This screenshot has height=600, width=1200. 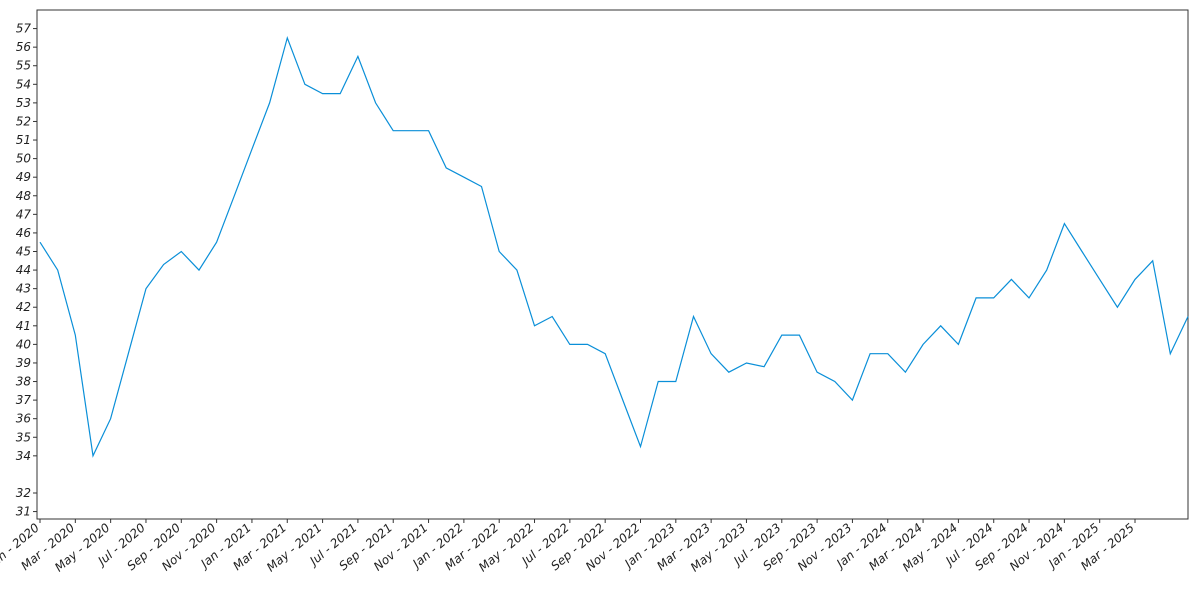 What do you see at coordinates (24, 233) in the screenshot?
I see `y-tick-label: 46` at bounding box center [24, 233].